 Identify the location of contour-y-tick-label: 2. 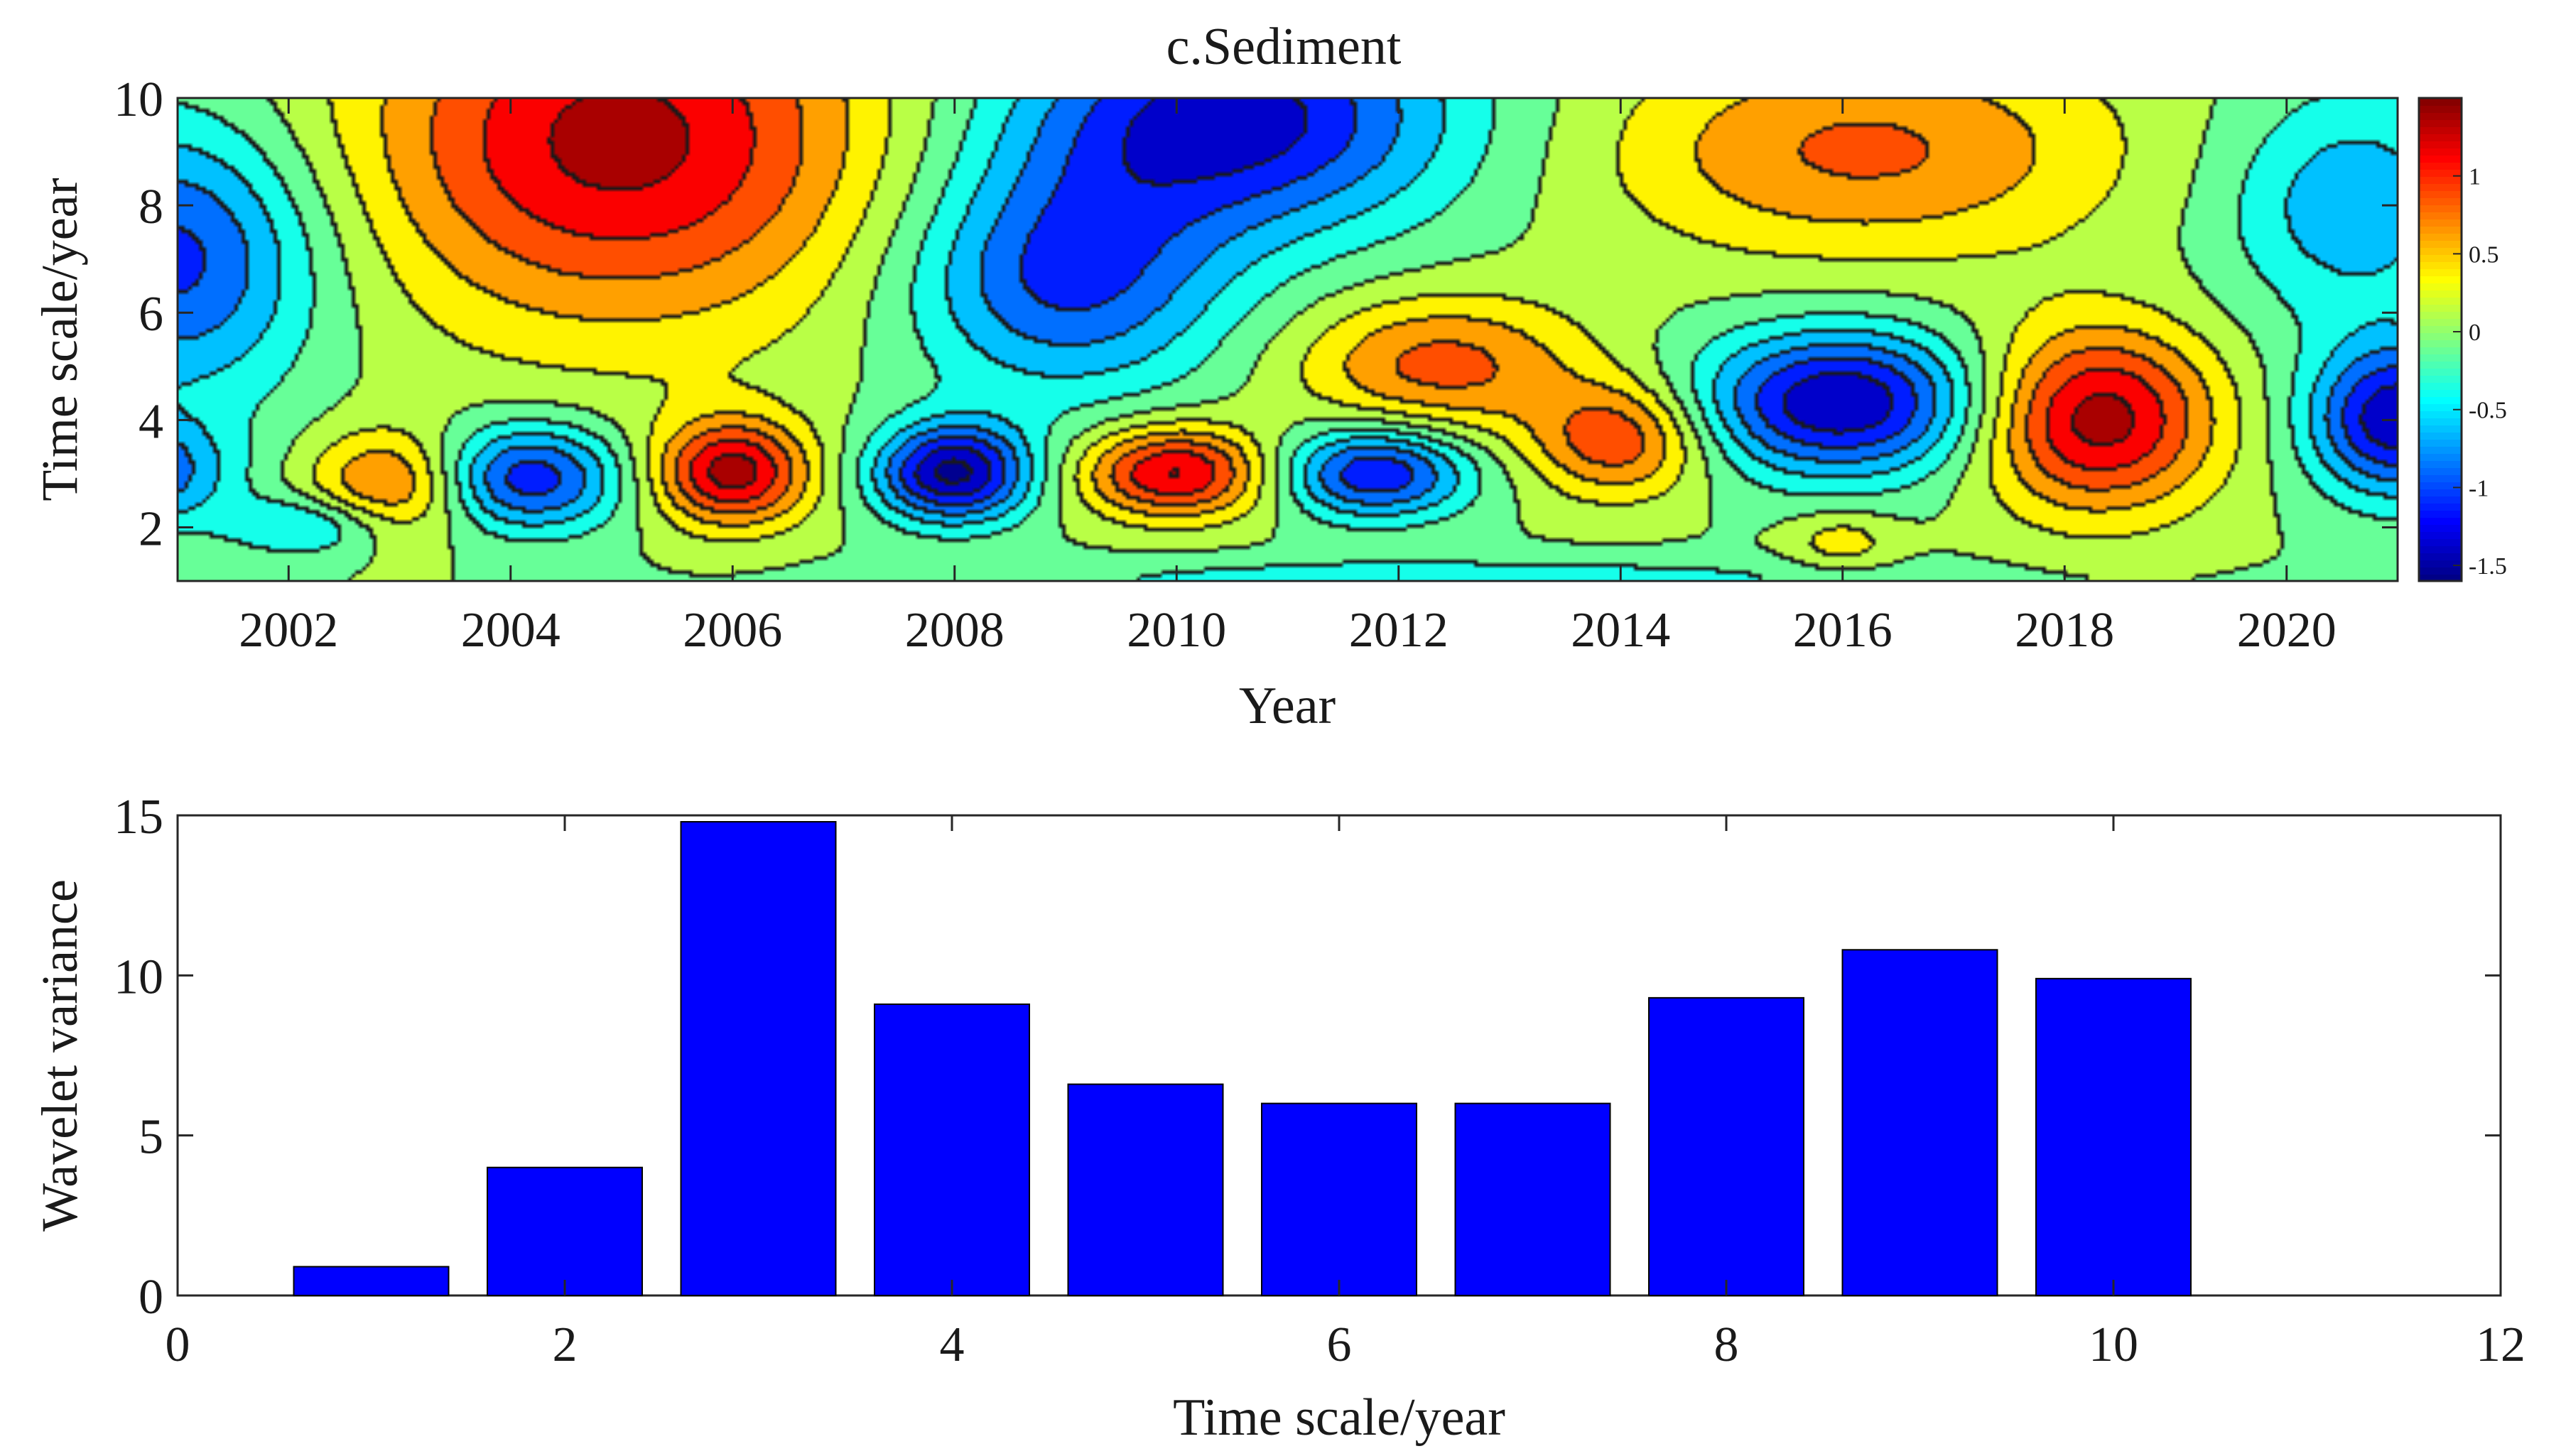
(151, 528).